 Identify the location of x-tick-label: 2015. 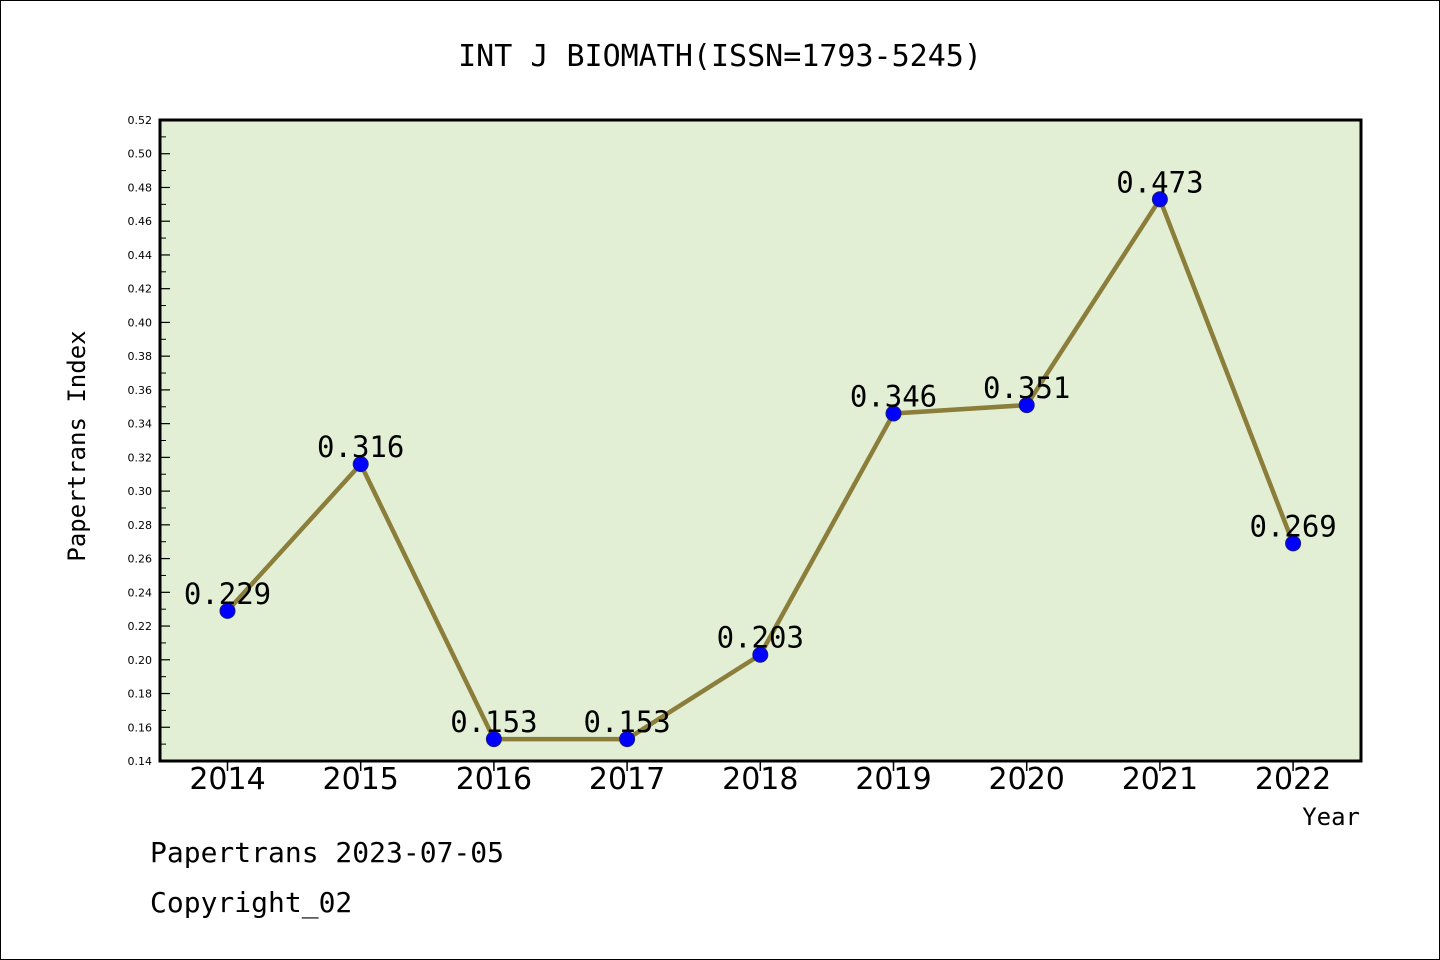
(361, 779).